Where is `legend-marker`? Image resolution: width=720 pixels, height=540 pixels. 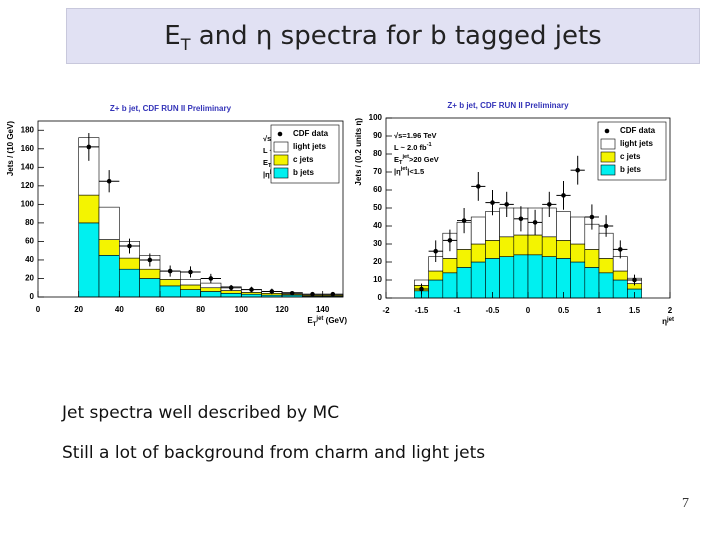
legend-marker is located at coordinates (280, 134).